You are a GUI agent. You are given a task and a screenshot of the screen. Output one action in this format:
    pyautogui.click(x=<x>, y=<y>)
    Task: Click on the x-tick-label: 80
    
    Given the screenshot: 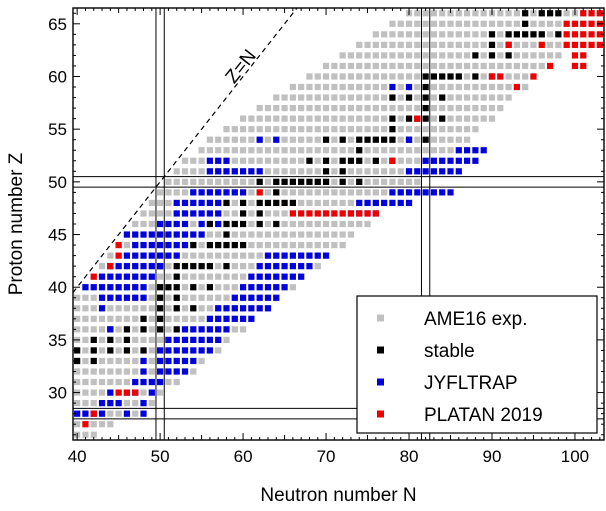 What is the action you would take?
    pyautogui.click(x=409, y=456)
    